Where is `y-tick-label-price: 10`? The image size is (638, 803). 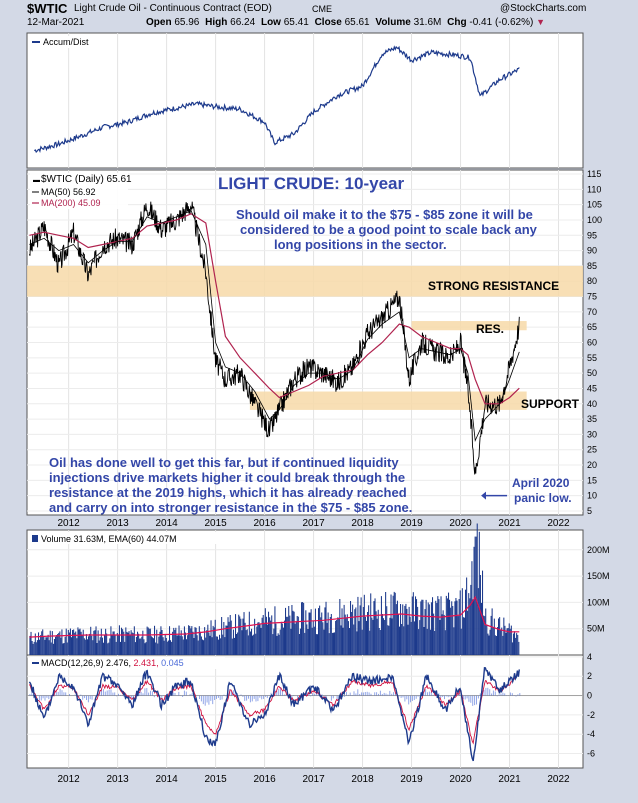 y-tick-label-price: 10 is located at coordinates (592, 496).